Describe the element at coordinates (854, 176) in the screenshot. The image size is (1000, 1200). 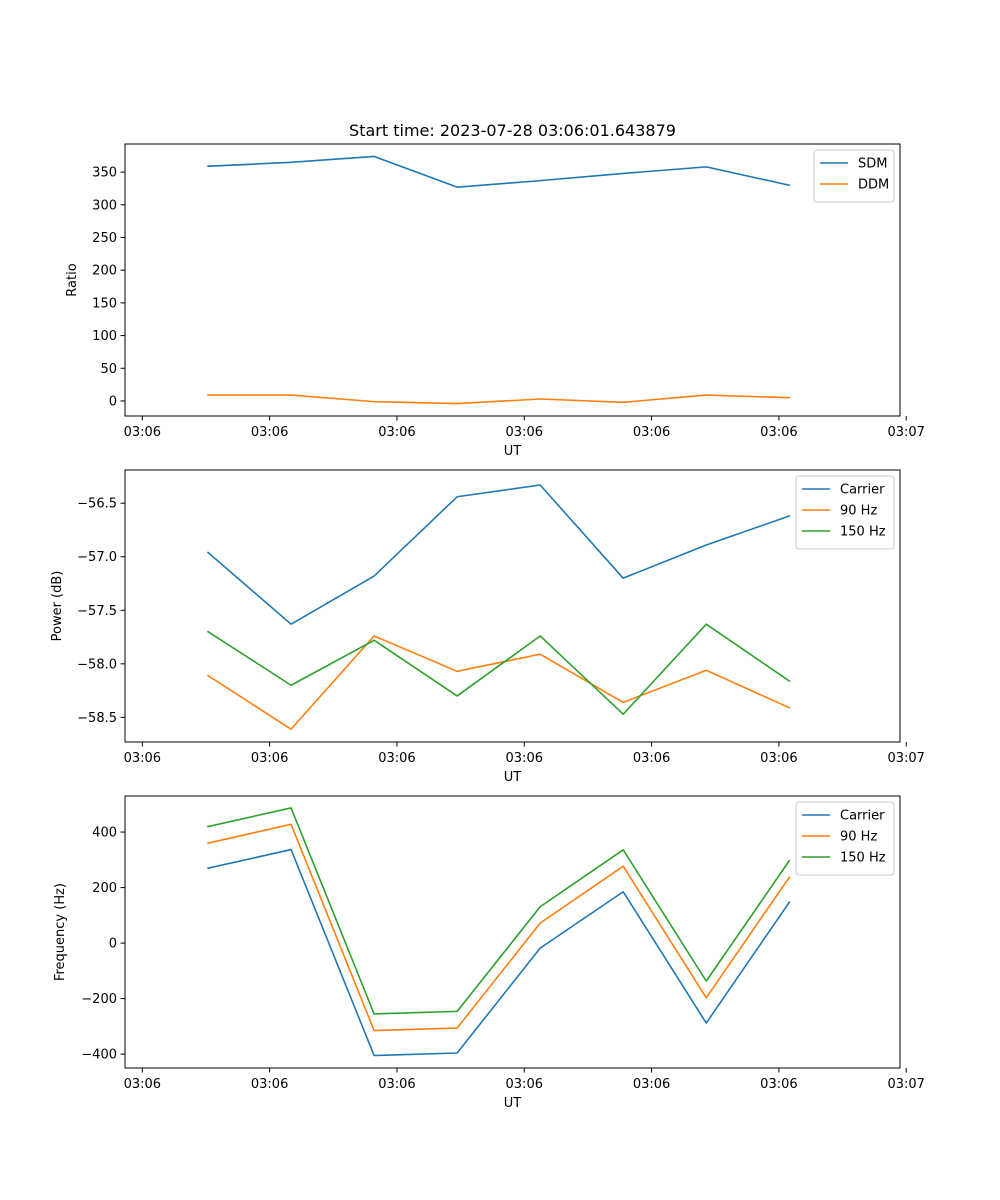
I see `legend: SDM DDM` at that location.